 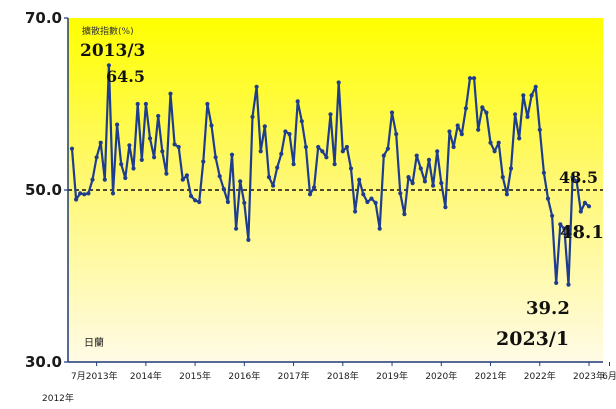 I want to click on annotation-low-value: 39.2, so click(x=548, y=308).